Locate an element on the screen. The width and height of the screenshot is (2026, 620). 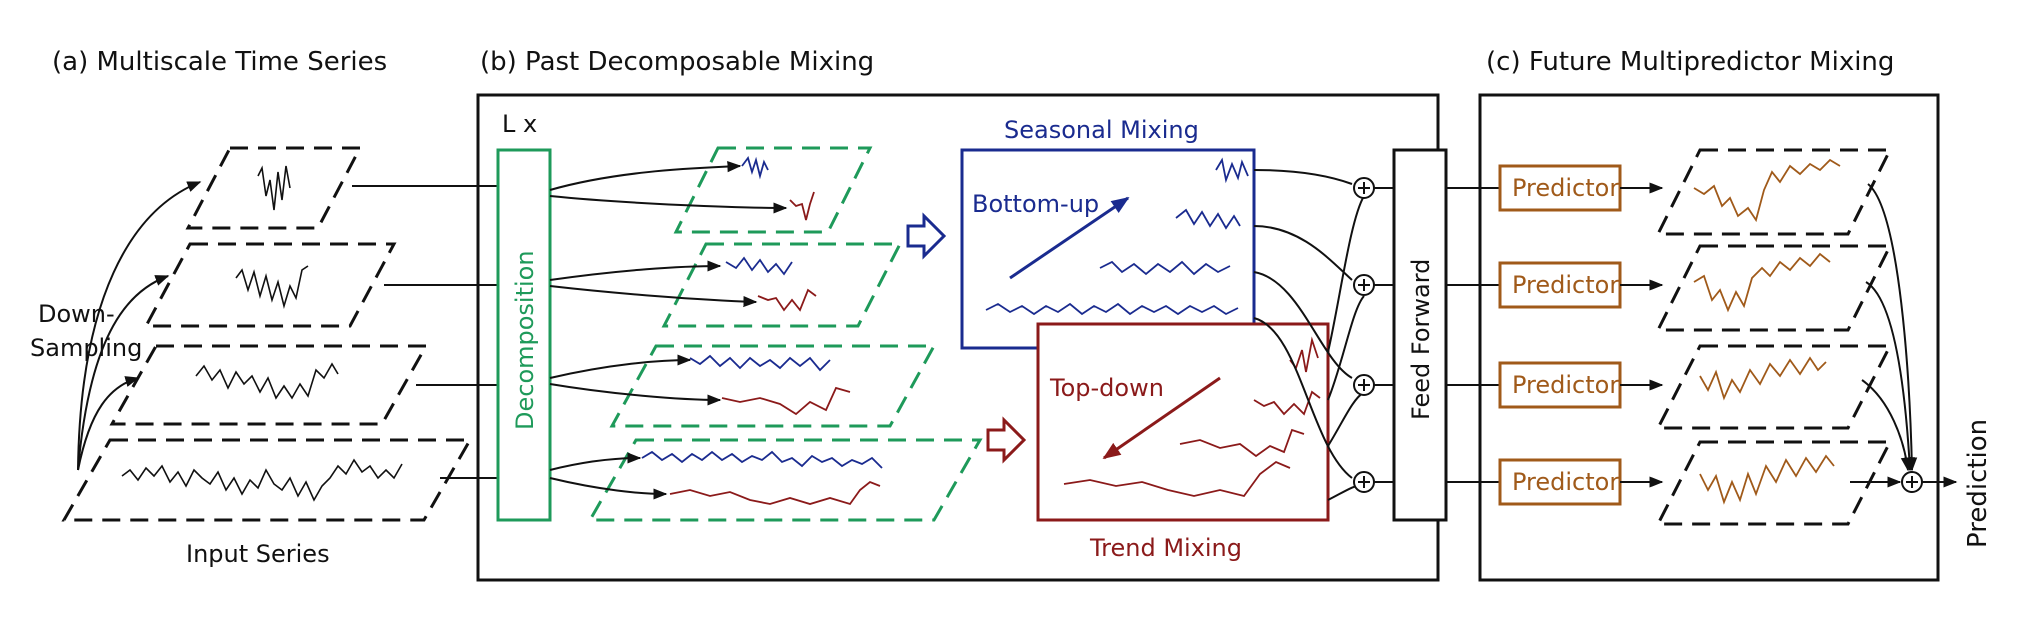
prediction-series is located at coordinates (1767, 331).